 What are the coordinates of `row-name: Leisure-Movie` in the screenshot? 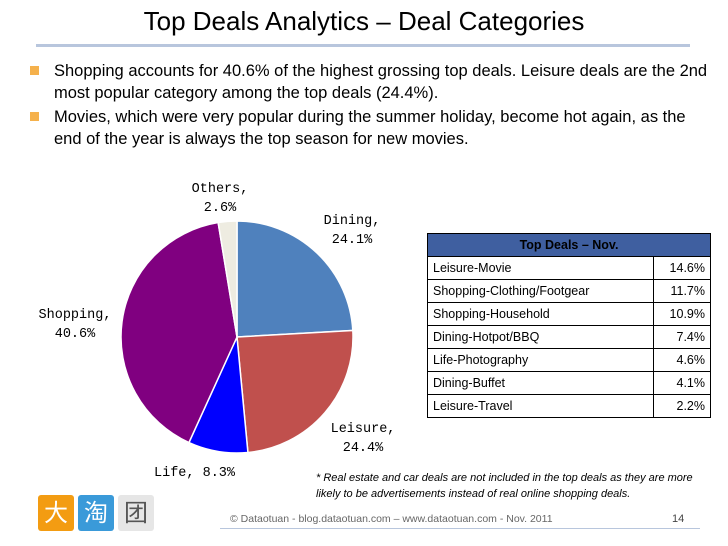 It's located at (540, 268).